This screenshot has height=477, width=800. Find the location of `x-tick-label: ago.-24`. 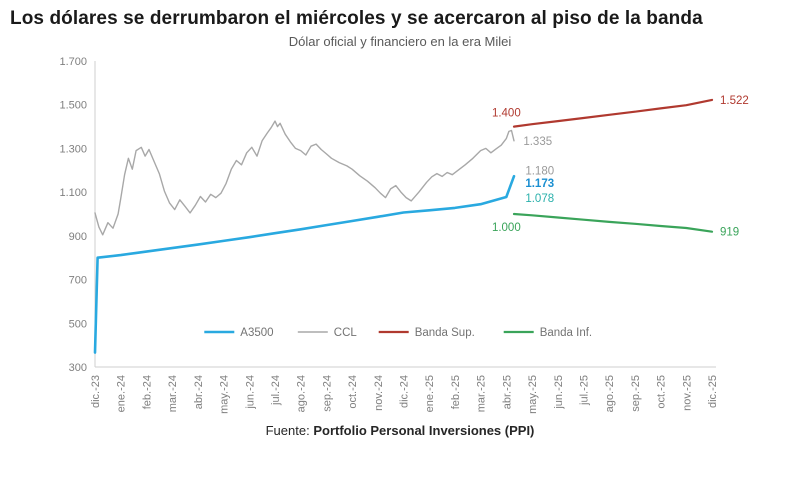

x-tick-label: ago.-24 is located at coordinates (302, 393).